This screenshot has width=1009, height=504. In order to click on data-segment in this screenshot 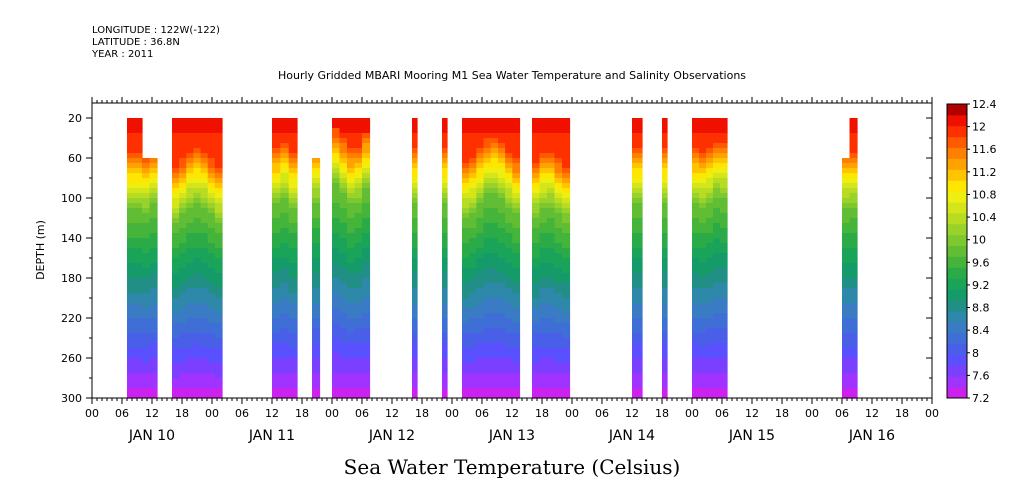, I will do `click(635, 258)`.